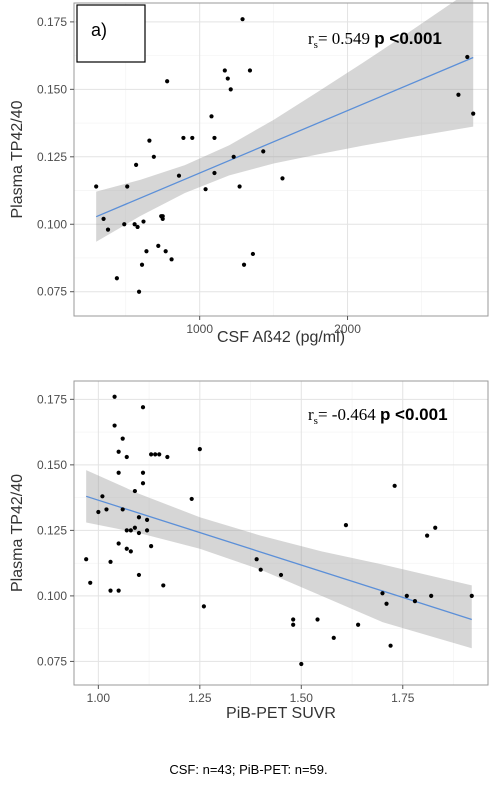  Describe the element at coordinates (199, 329) in the screenshot. I see `x-tick-label: 1000` at that location.